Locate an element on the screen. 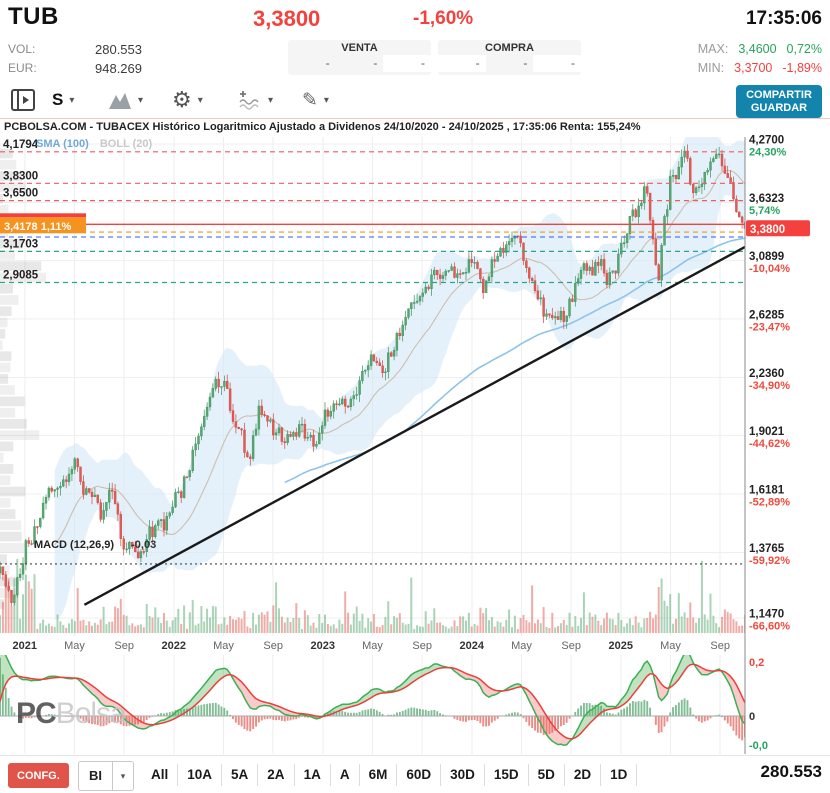  range-6m: 6M is located at coordinates (379, 775).